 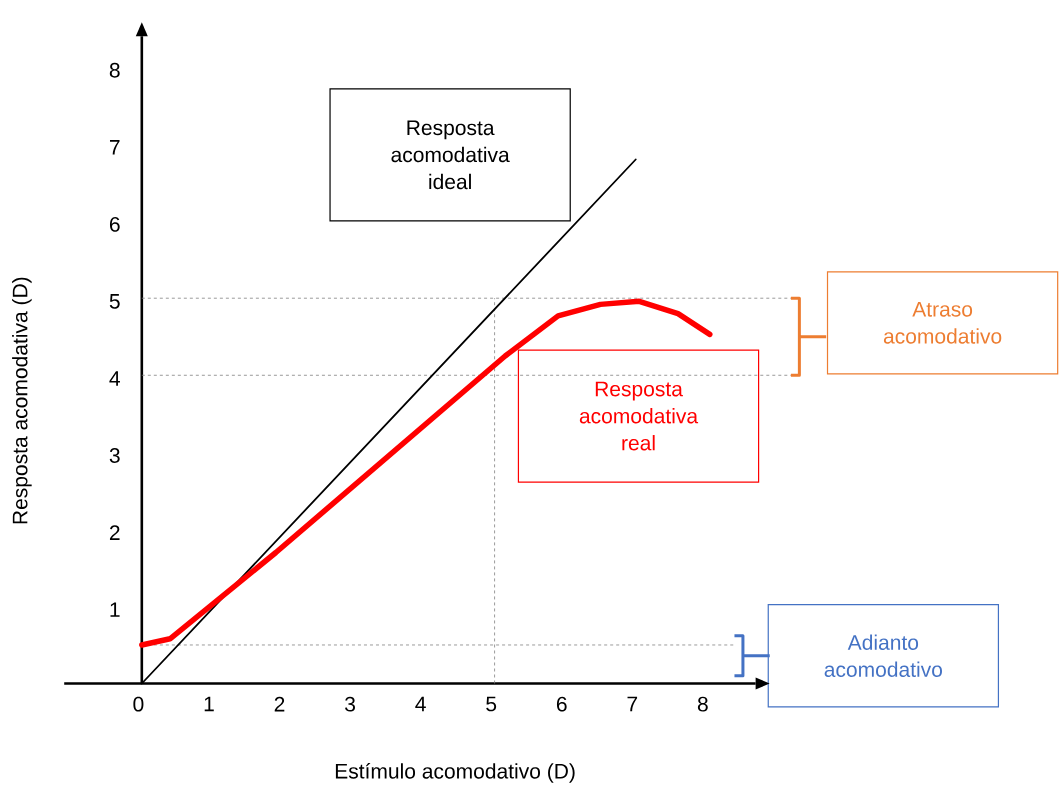 I want to click on x-tick-label: 7, so click(x=632, y=704).